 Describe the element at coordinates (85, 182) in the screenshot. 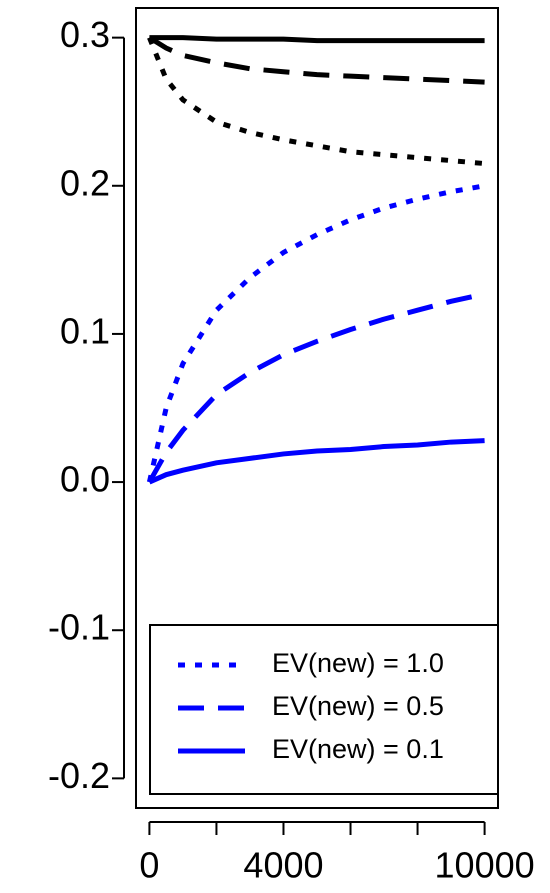

I see `y-tick-label: 0.2` at that location.